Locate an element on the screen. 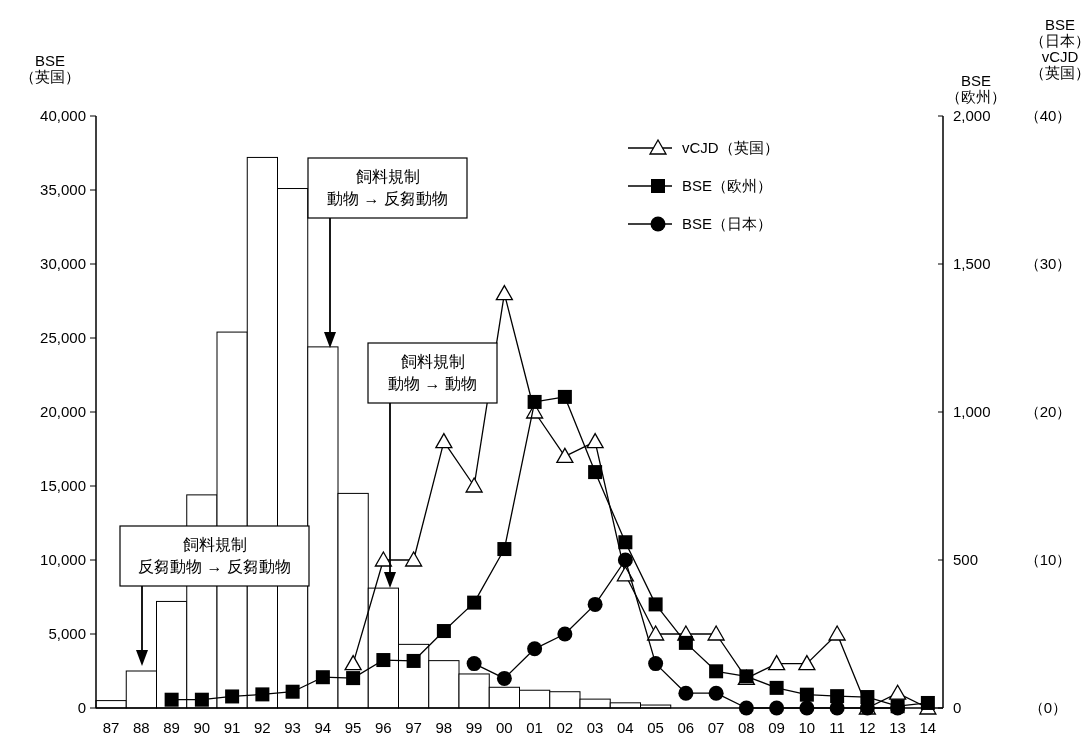 Image resolution: width=1091 pixels, height=739 pixels. y-tick-label: 35,000 is located at coordinates (63, 189).